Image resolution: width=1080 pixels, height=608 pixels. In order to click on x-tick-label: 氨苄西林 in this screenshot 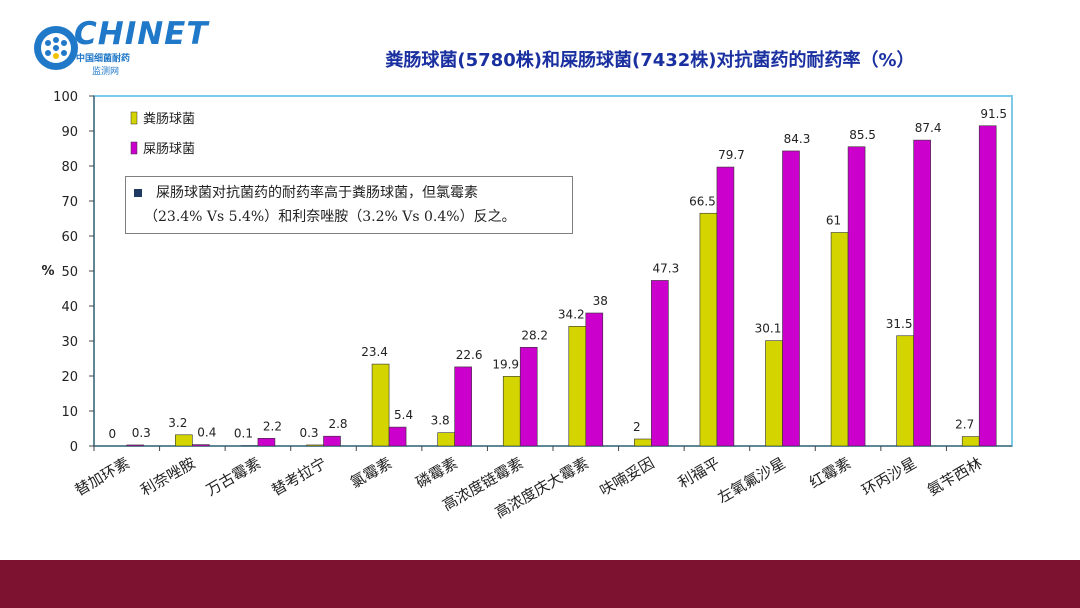, I will do `click(954, 477)`.